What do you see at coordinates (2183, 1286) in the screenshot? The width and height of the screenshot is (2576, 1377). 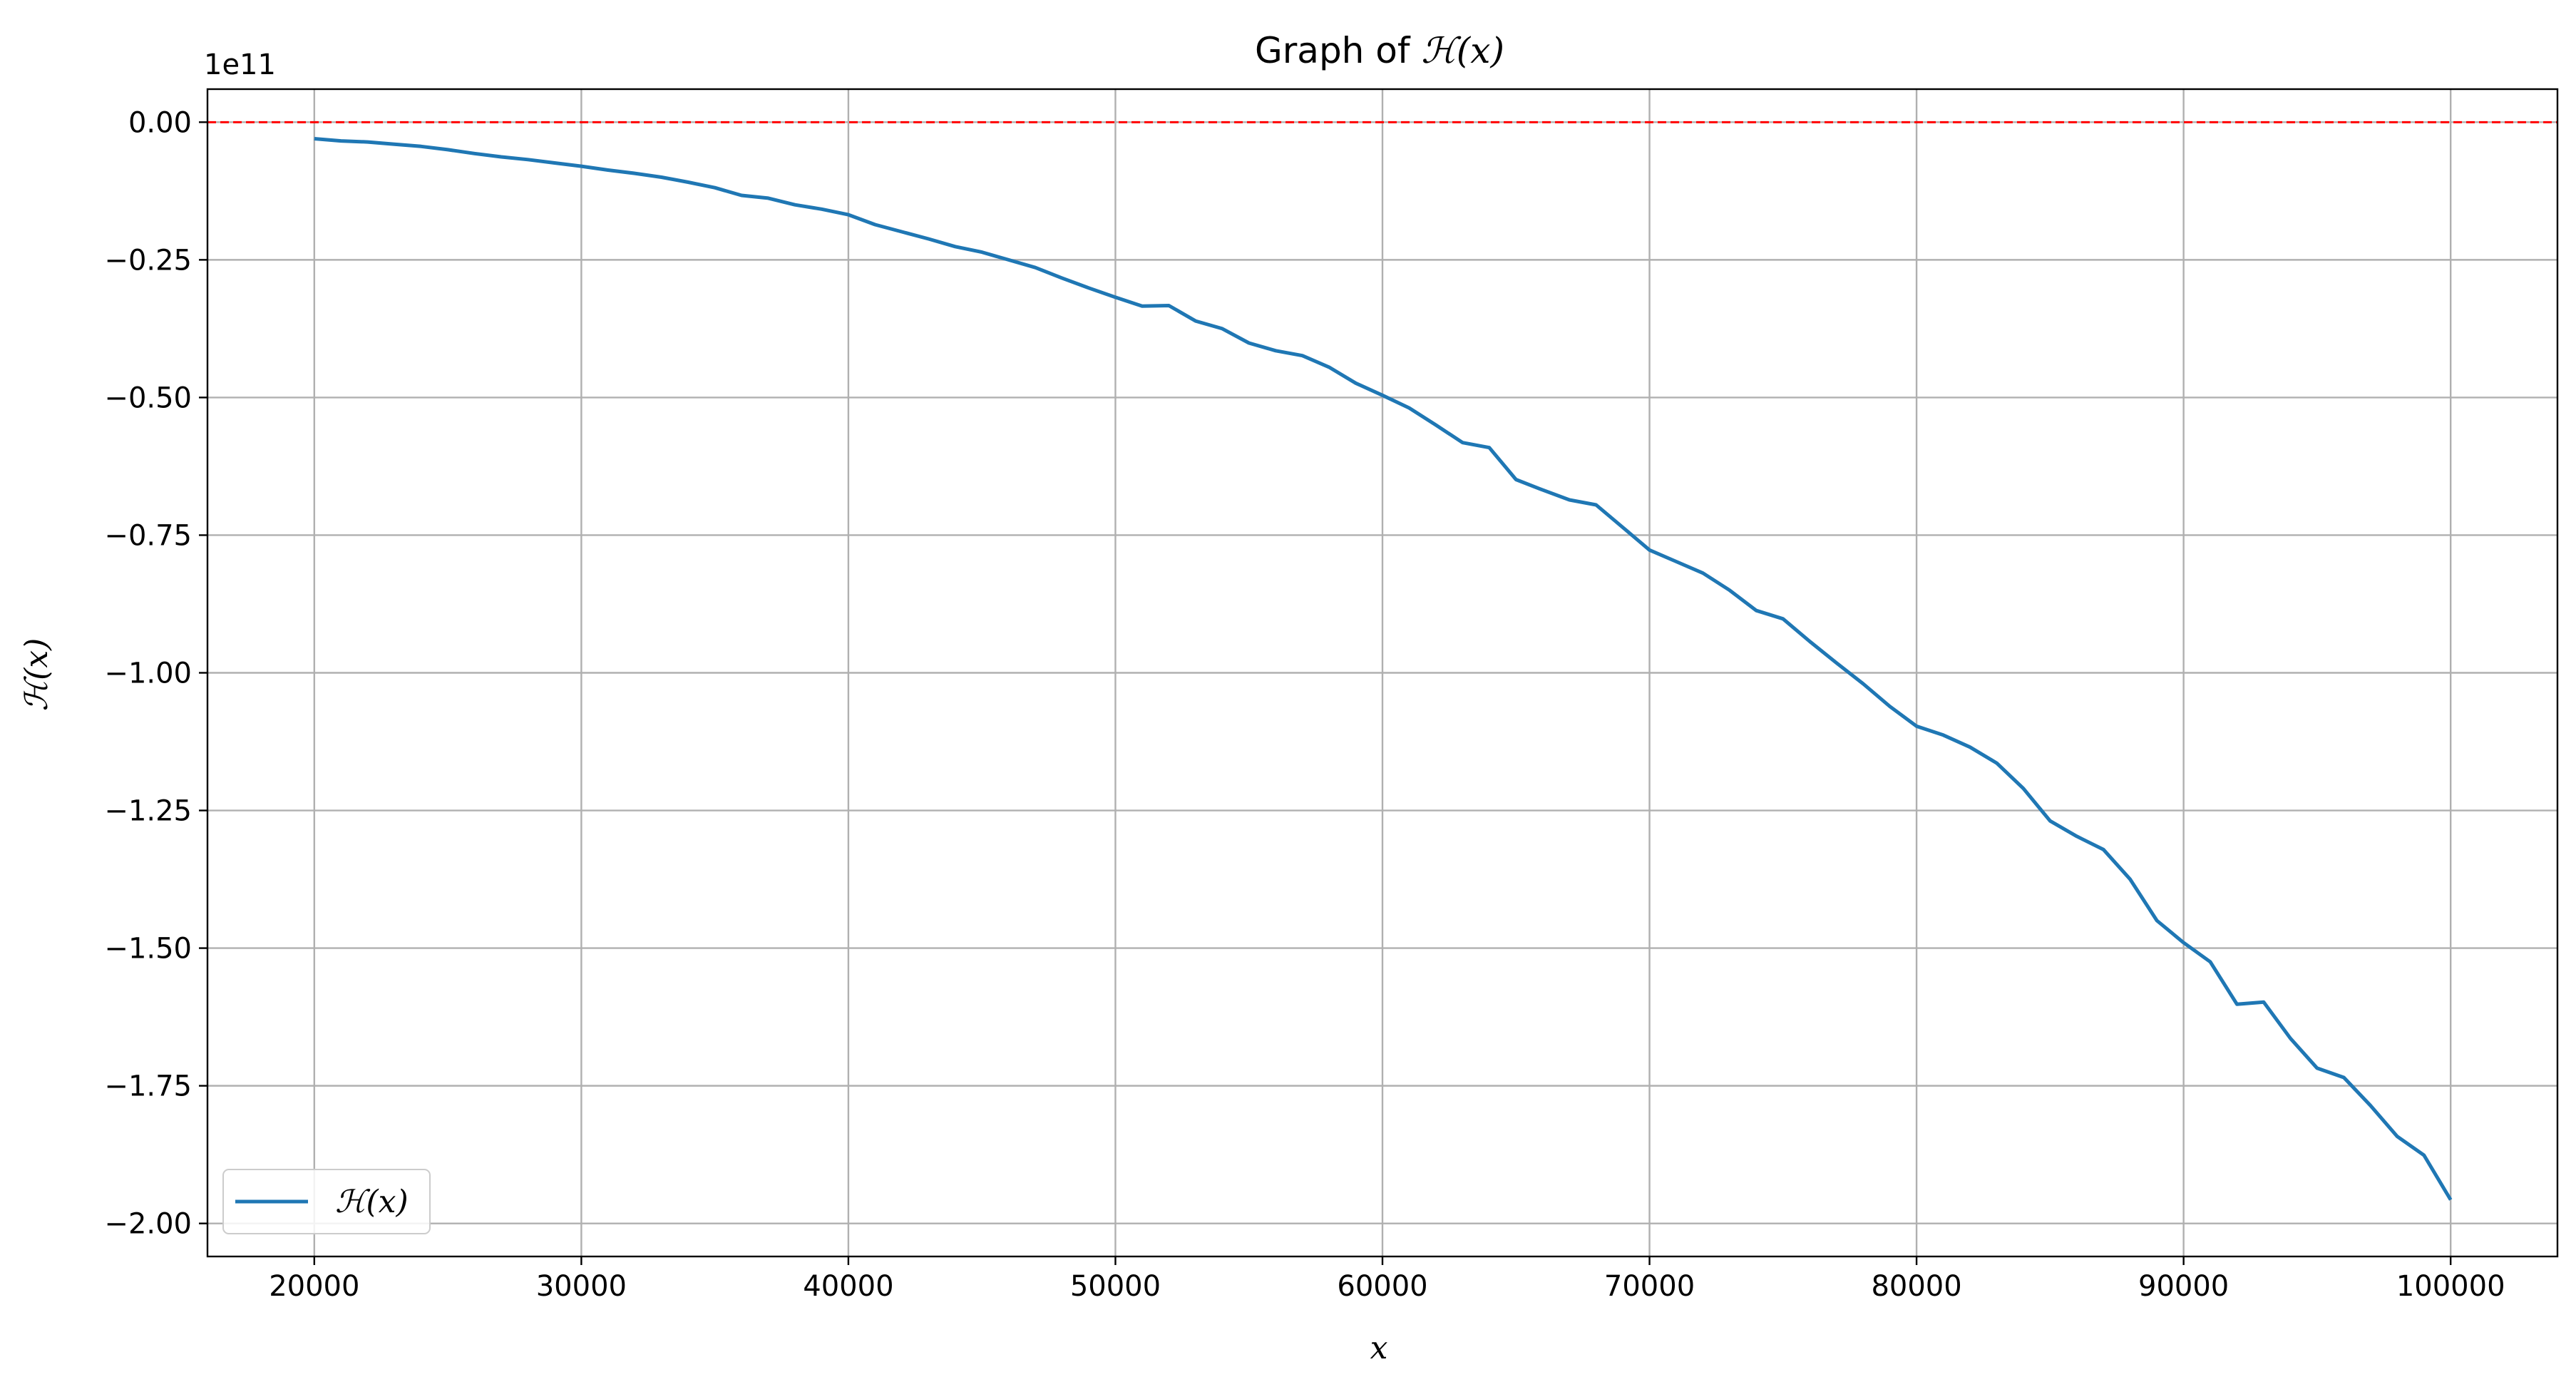 I see `x-tick-label: 90000` at bounding box center [2183, 1286].